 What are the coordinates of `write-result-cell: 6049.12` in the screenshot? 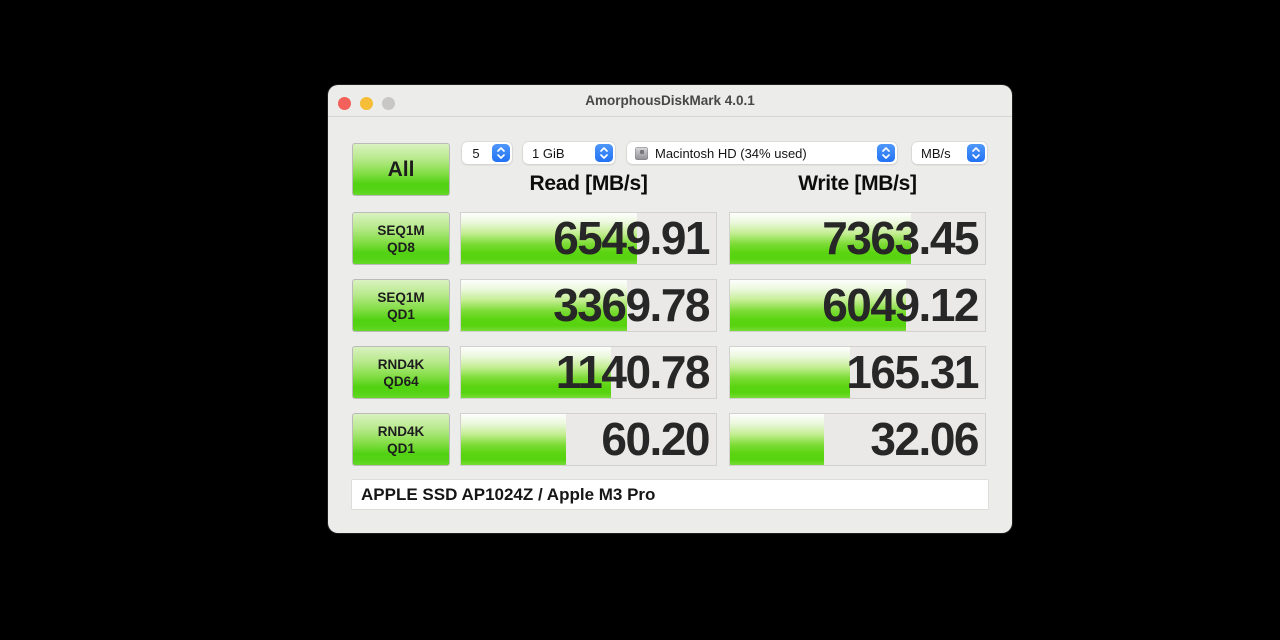 It's located at (857, 305).